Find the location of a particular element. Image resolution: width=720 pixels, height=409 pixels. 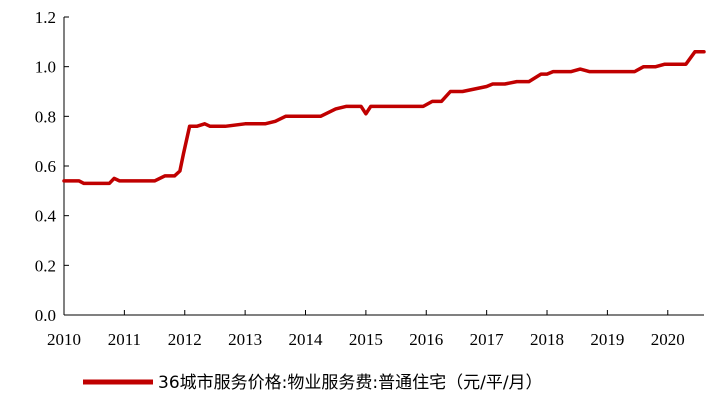

x-tick-label: 2017 is located at coordinates (487, 339).